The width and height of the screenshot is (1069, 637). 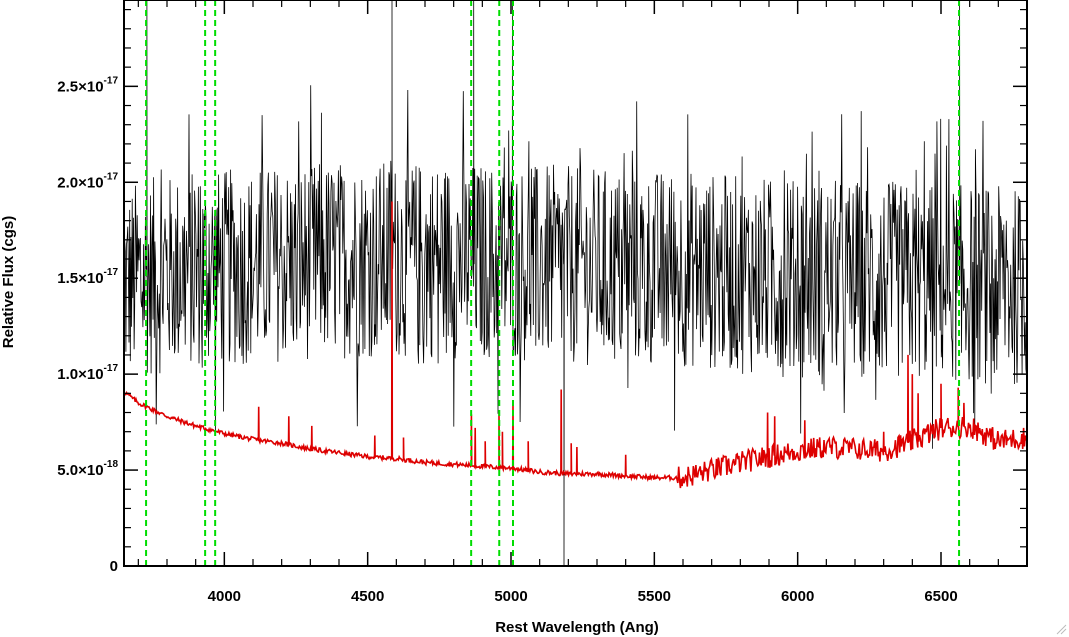 I want to click on x-tick-label: 6000, so click(x=797, y=596).